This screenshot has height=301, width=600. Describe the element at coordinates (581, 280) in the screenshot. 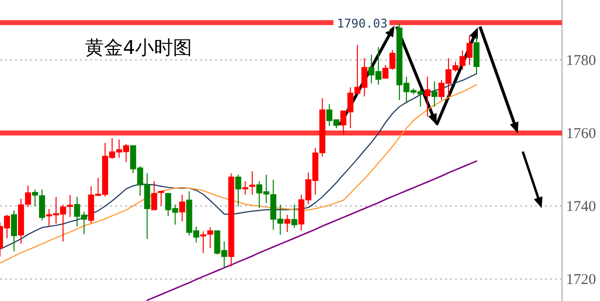

I see `y-tick-label: 1720` at that location.